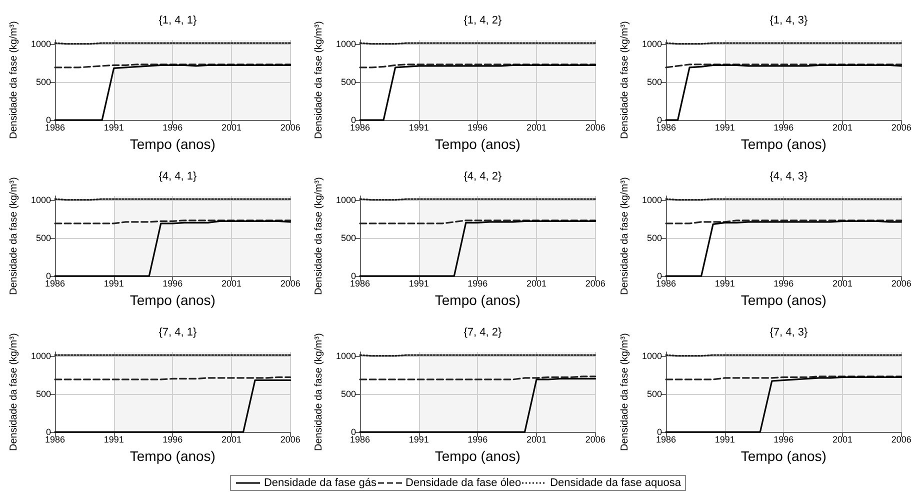 This screenshot has height=493, width=916. I want to click on chart-title: {1, 4, 3}, so click(788, 20).